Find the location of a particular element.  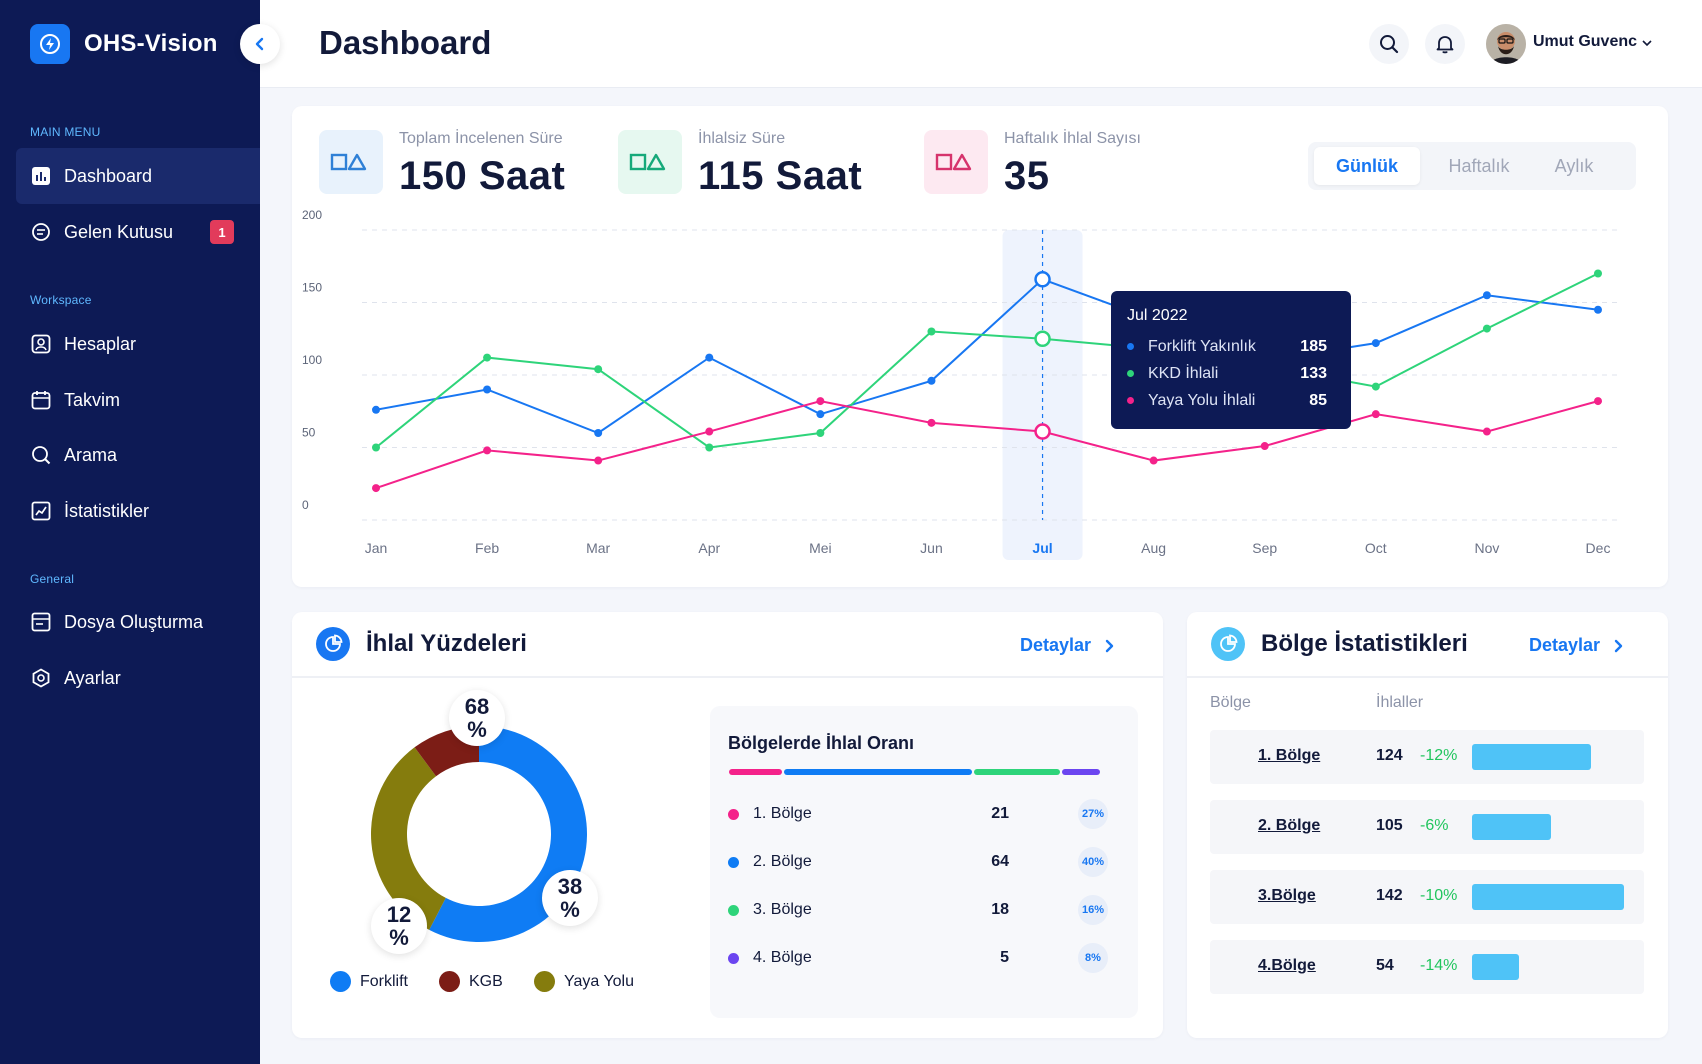

legend-forklift: Forklift is located at coordinates (369, 981).